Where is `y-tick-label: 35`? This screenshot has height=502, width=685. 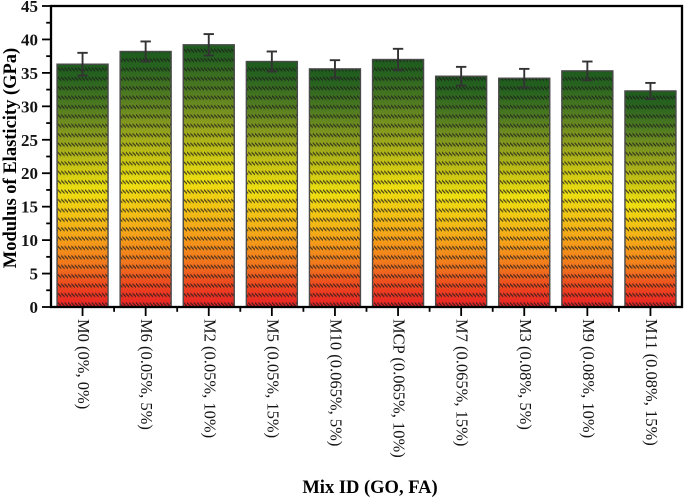
y-tick-label: 35 is located at coordinates (29, 73).